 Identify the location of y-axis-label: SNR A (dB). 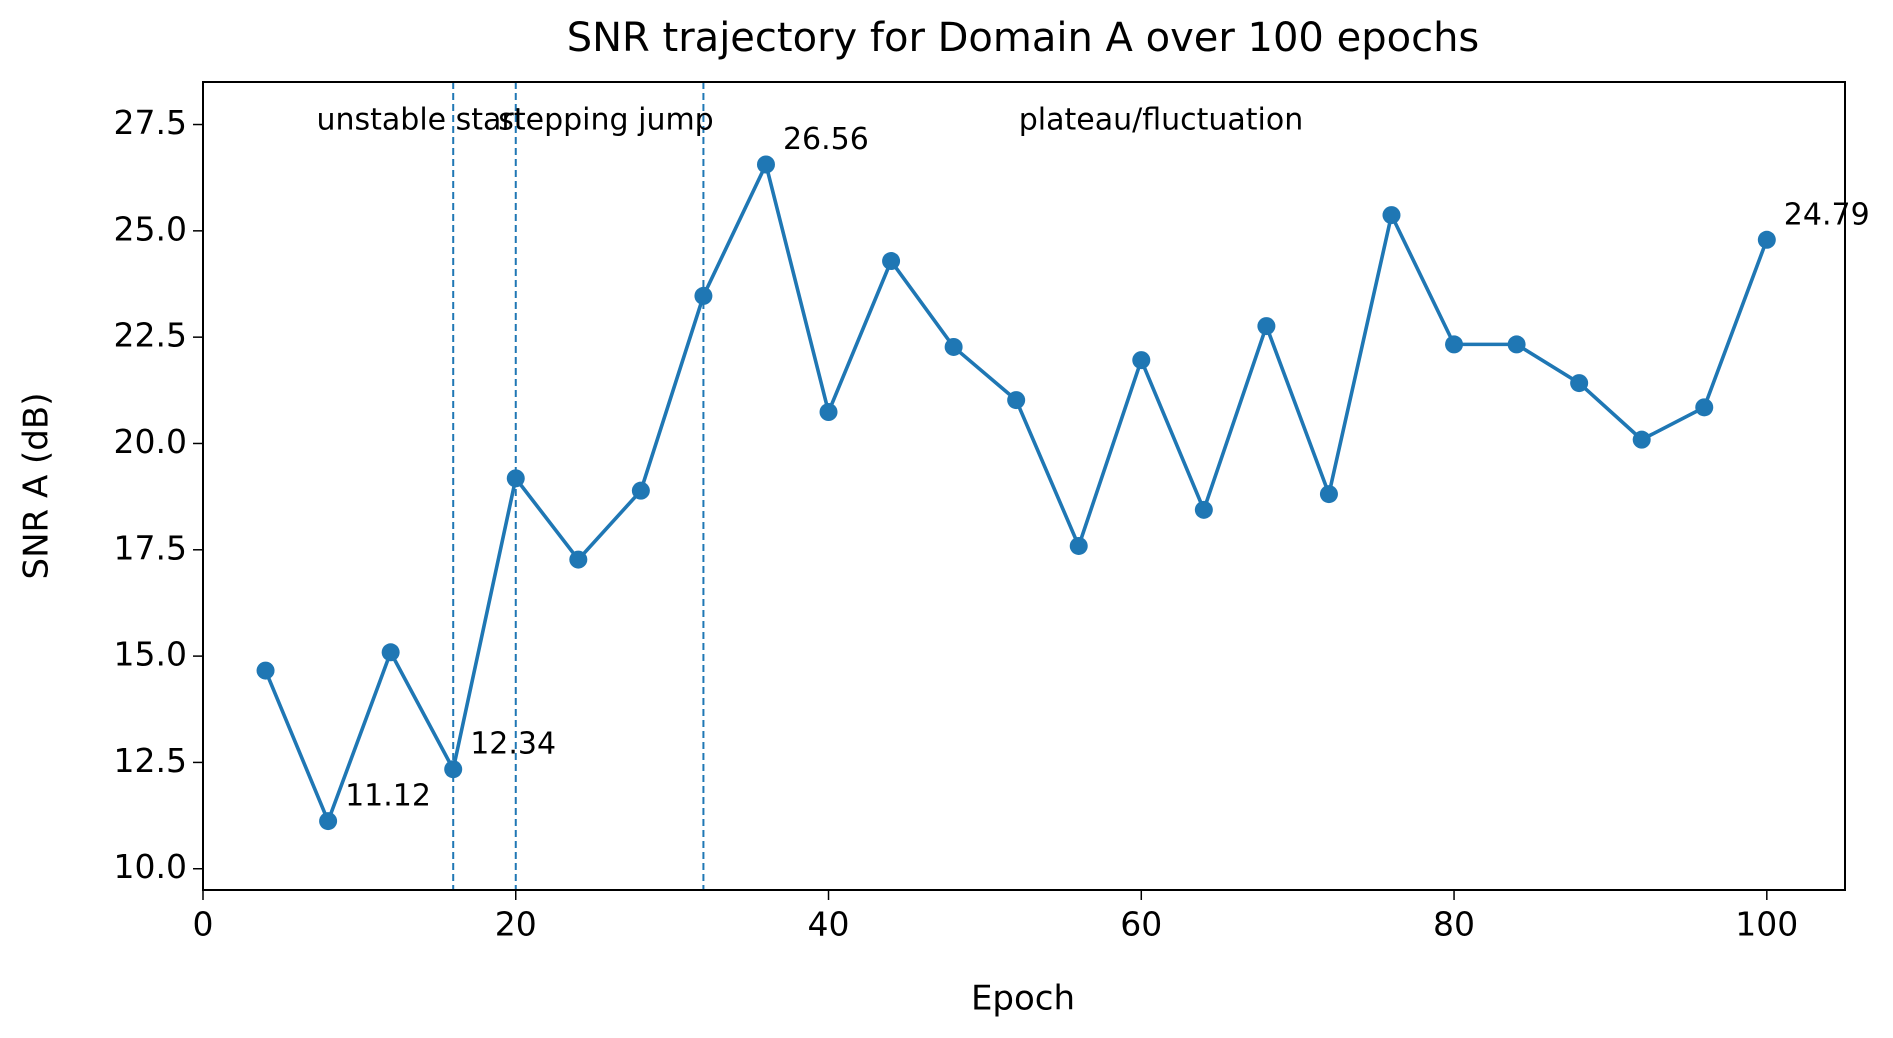
(37, 486).